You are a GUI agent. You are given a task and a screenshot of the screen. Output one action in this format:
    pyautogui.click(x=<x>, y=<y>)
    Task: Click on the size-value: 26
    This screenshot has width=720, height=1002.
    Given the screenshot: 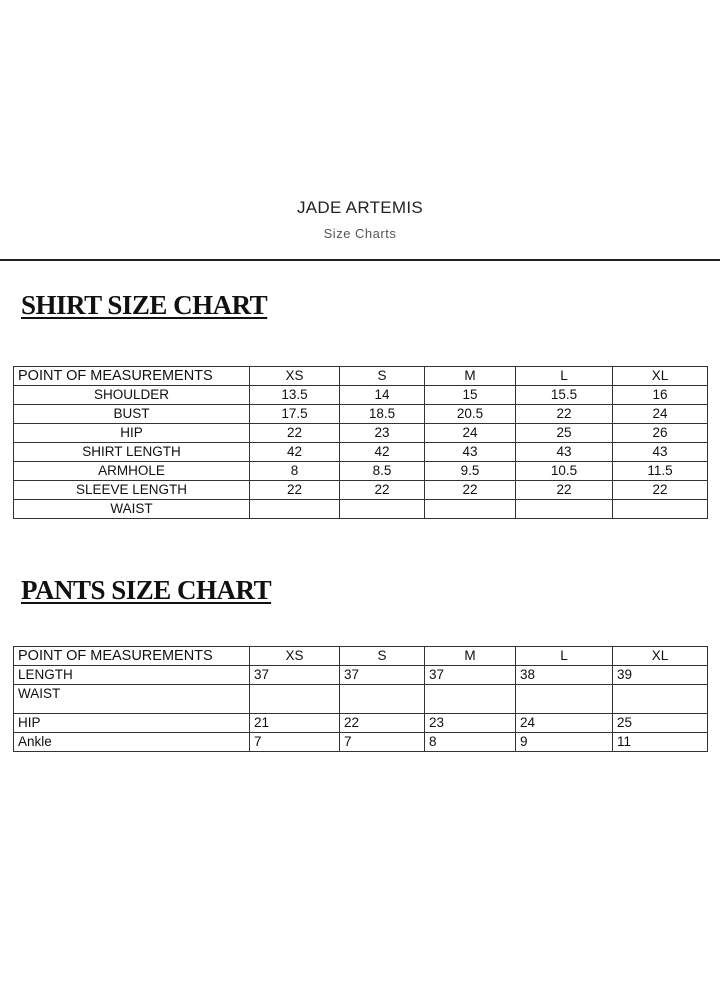 What is the action you would take?
    pyautogui.click(x=660, y=433)
    